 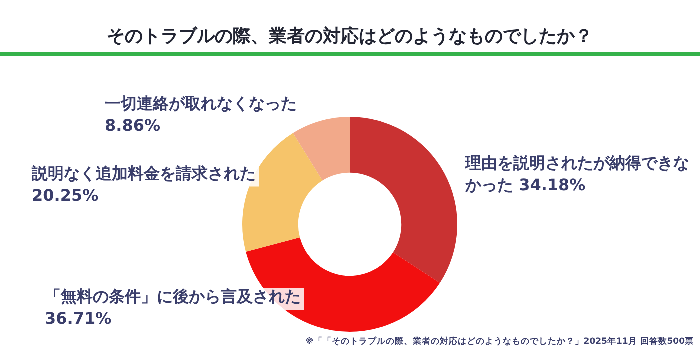 What do you see at coordinates (143, 173) in the screenshot?
I see `slice-label: 説明なく追加料金を請求された` at bounding box center [143, 173].